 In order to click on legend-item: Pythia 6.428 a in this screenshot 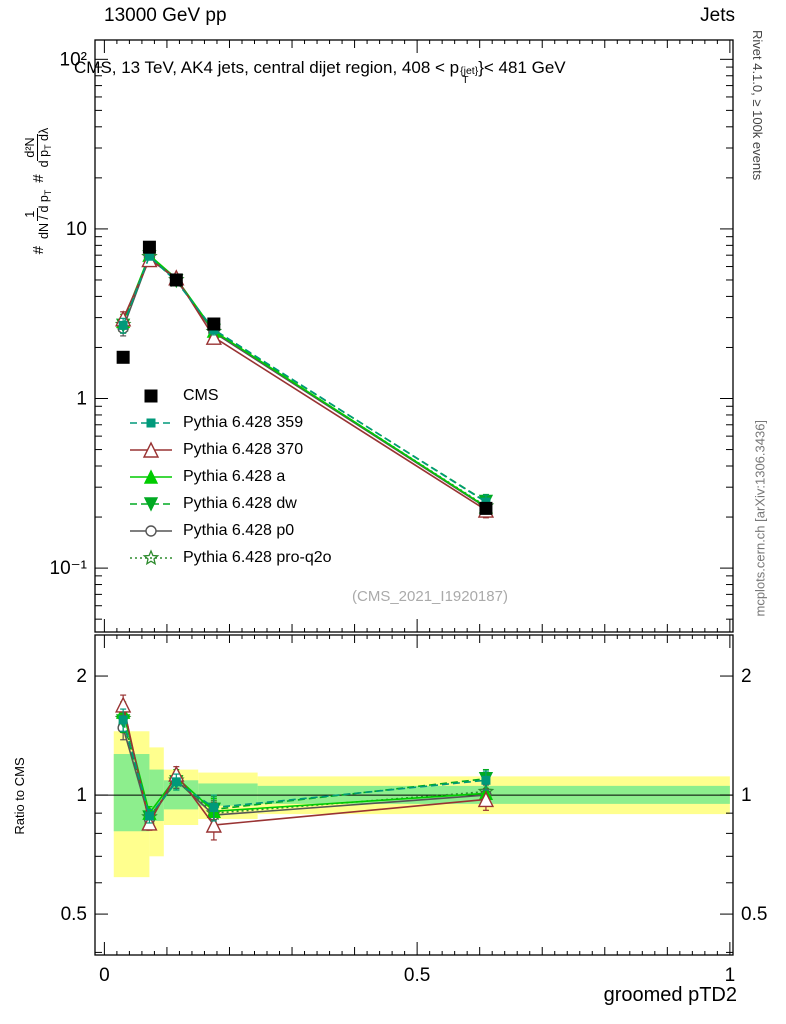, I will do `click(230, 476)`.